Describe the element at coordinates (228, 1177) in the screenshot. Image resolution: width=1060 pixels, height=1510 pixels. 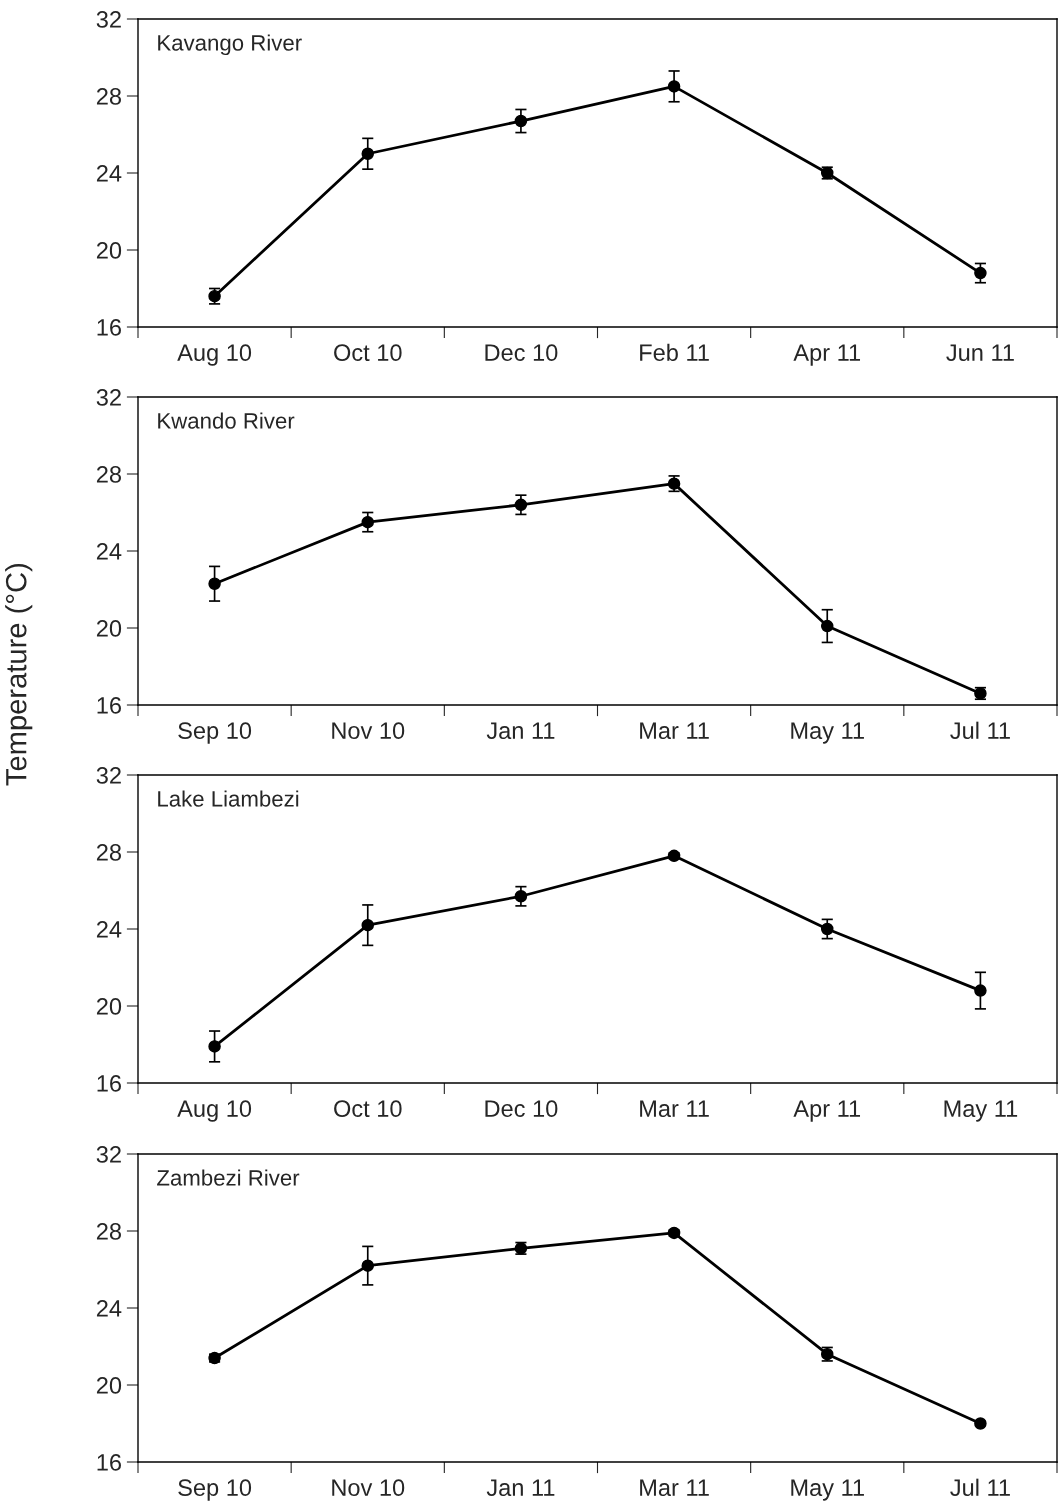
I see `text: Zambezi River` at that location.